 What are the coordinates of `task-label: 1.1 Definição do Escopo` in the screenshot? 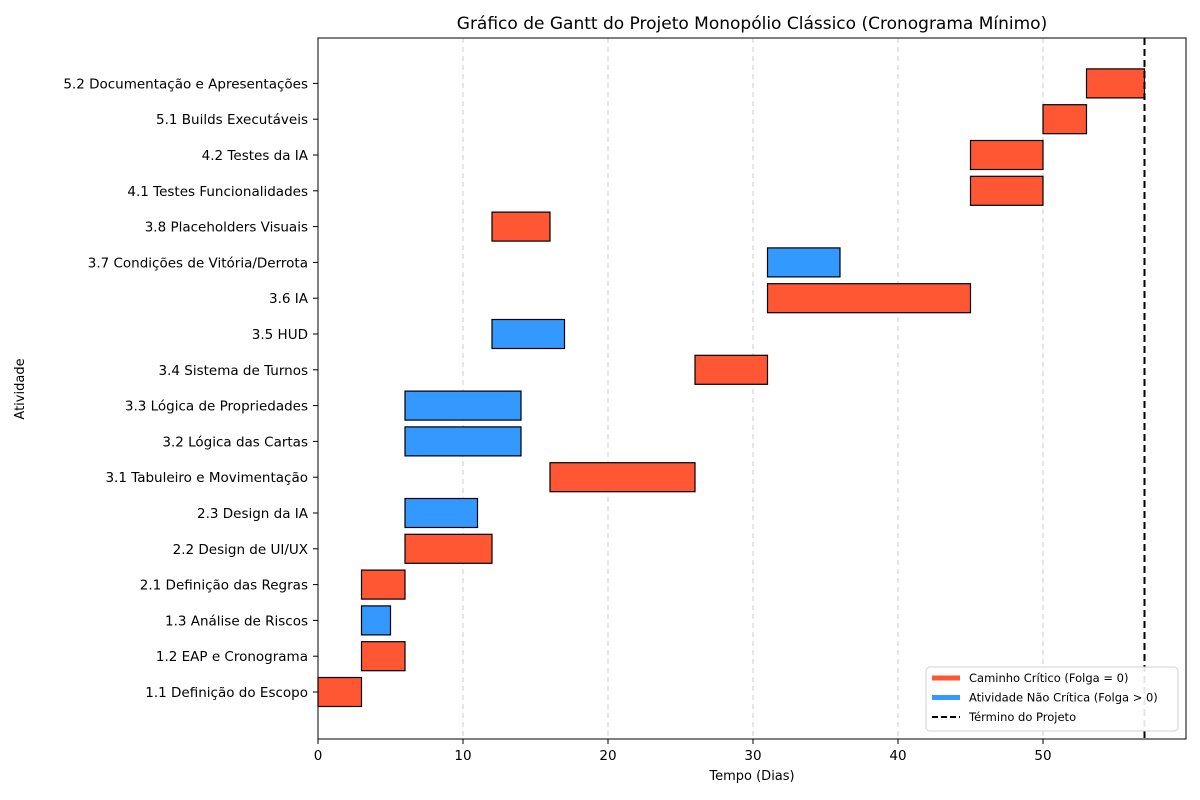 It's located at (226, 693).